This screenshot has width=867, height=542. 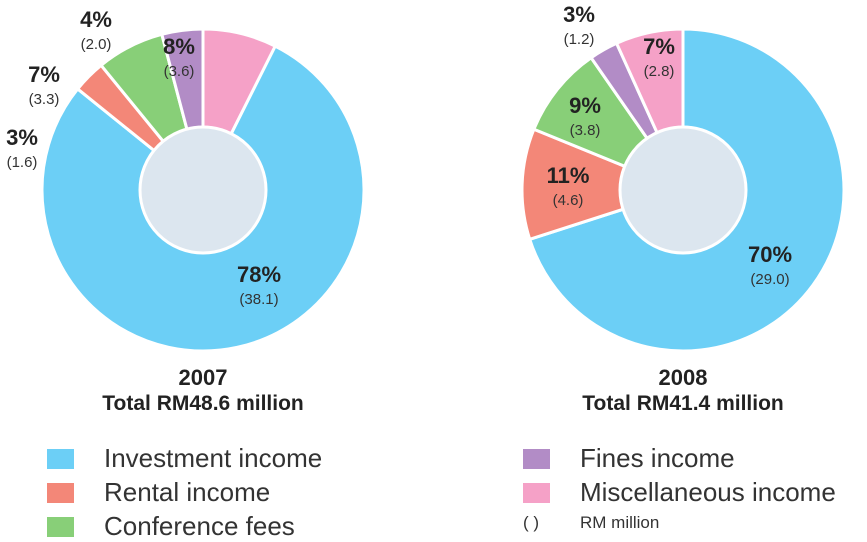 I want to click on legend-swatch-rental, so click(x=60, y=492).